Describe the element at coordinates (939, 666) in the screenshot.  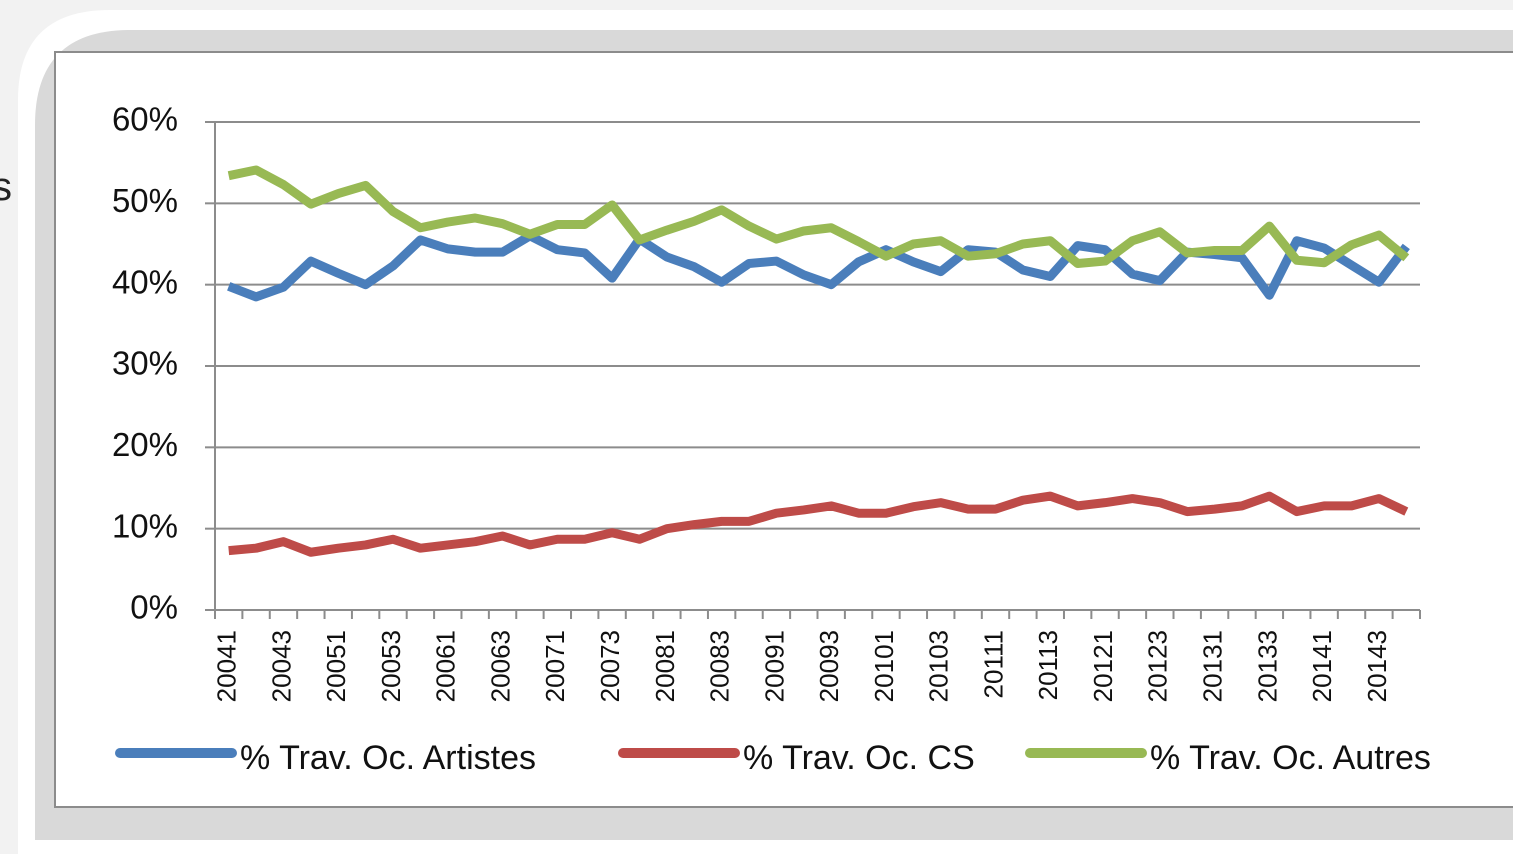
I see `x-tick-label: 20103` at that location.